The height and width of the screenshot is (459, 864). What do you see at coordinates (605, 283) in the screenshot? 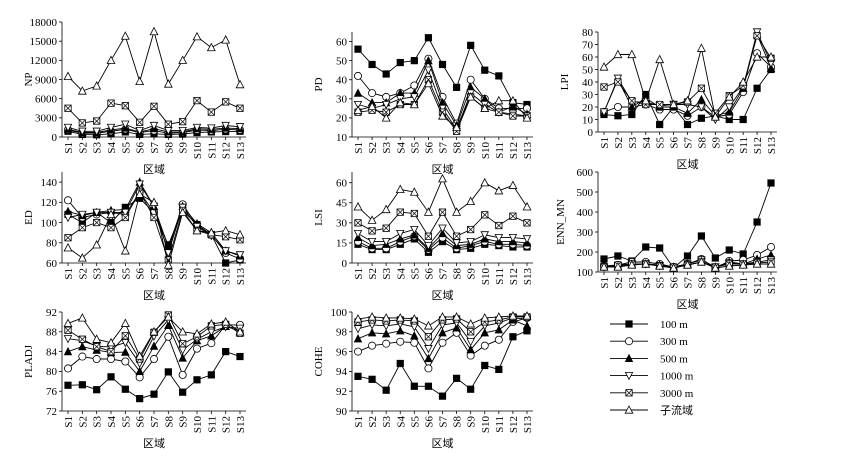
I see `enn-mn-x-tick-label: S1` at bounding box center [605, 283].